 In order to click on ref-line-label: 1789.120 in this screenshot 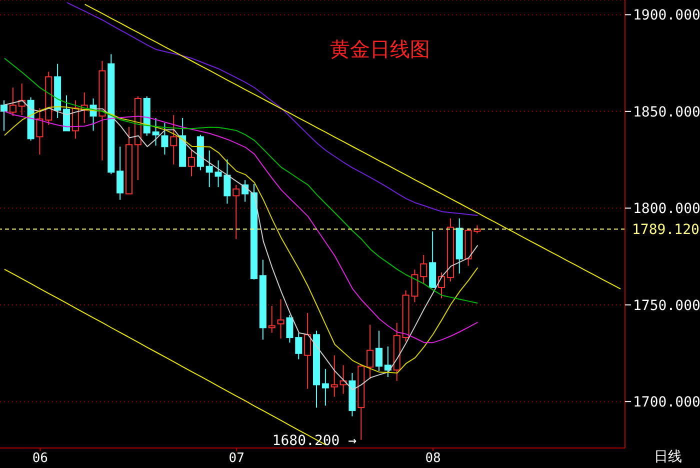, I will do `click(666, 230)`.